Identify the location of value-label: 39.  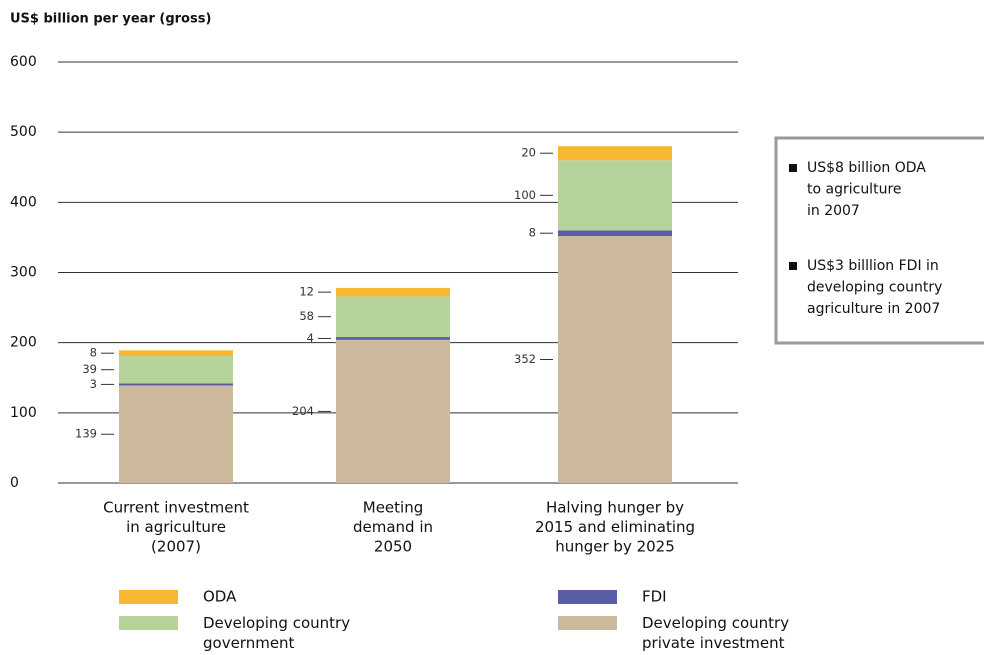
(89, 369).